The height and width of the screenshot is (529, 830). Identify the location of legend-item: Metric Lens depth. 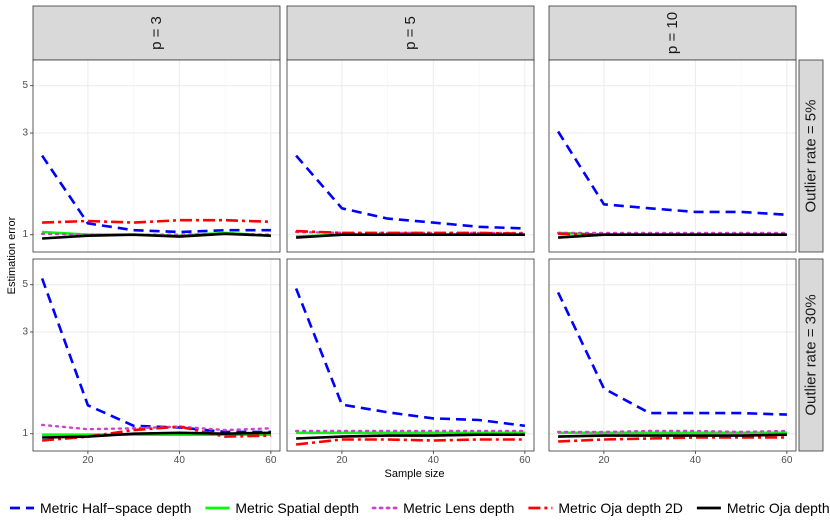
(442, 508).